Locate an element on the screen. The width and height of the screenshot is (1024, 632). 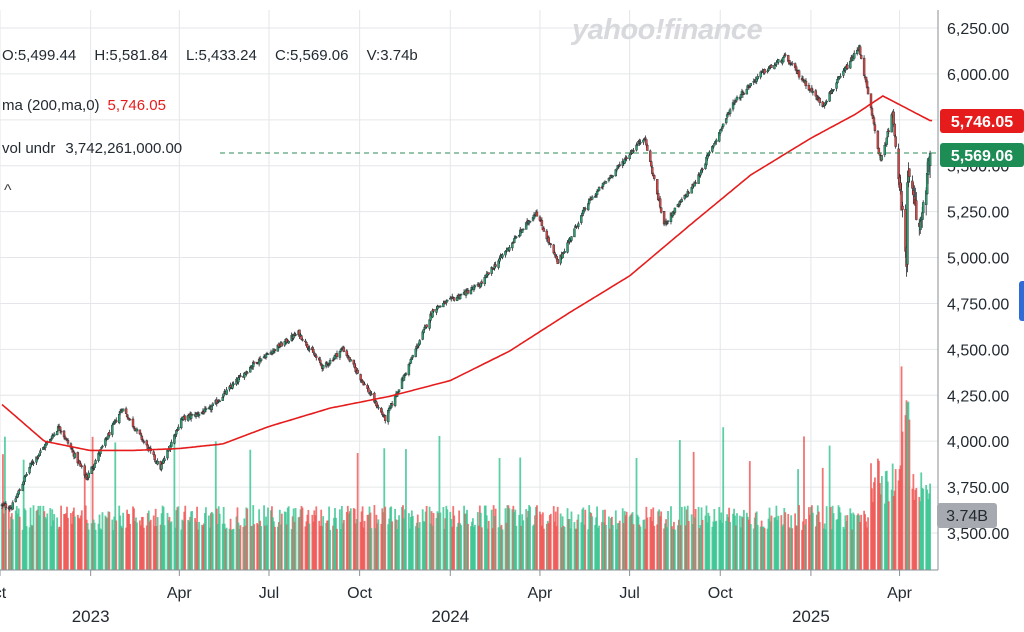
volume-value: V:3.74b is located at coordinates (392, 55).